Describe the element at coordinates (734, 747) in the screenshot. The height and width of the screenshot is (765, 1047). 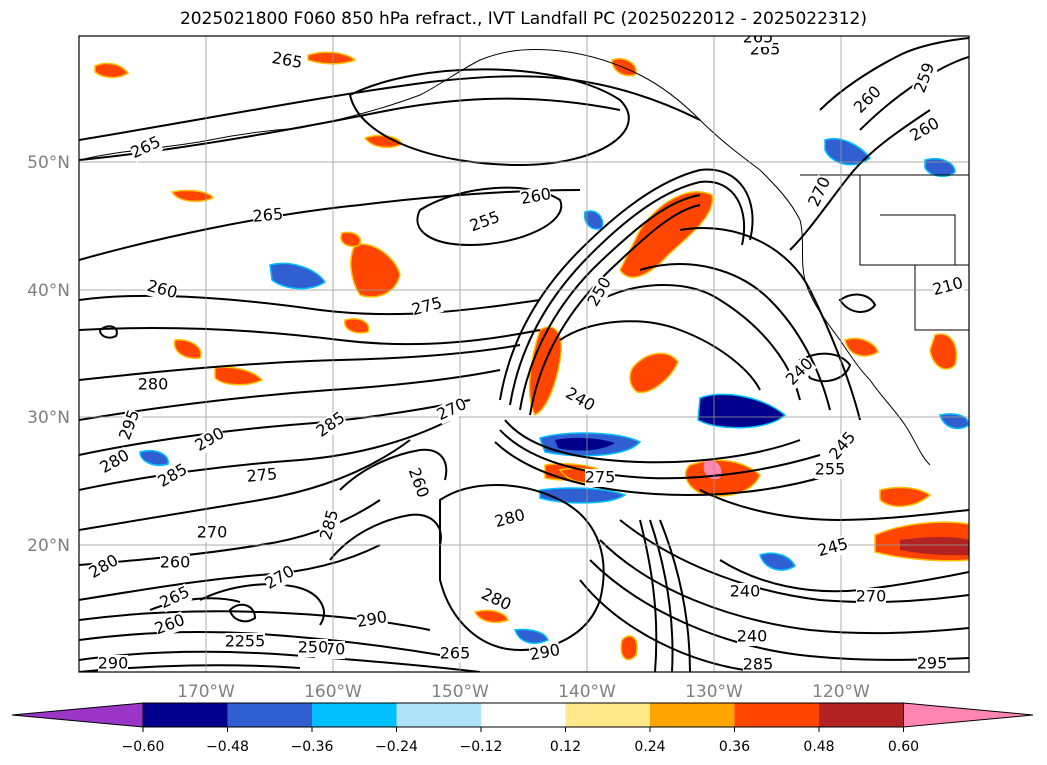
I see `colorbar-tick-label: 0.36` at that location.